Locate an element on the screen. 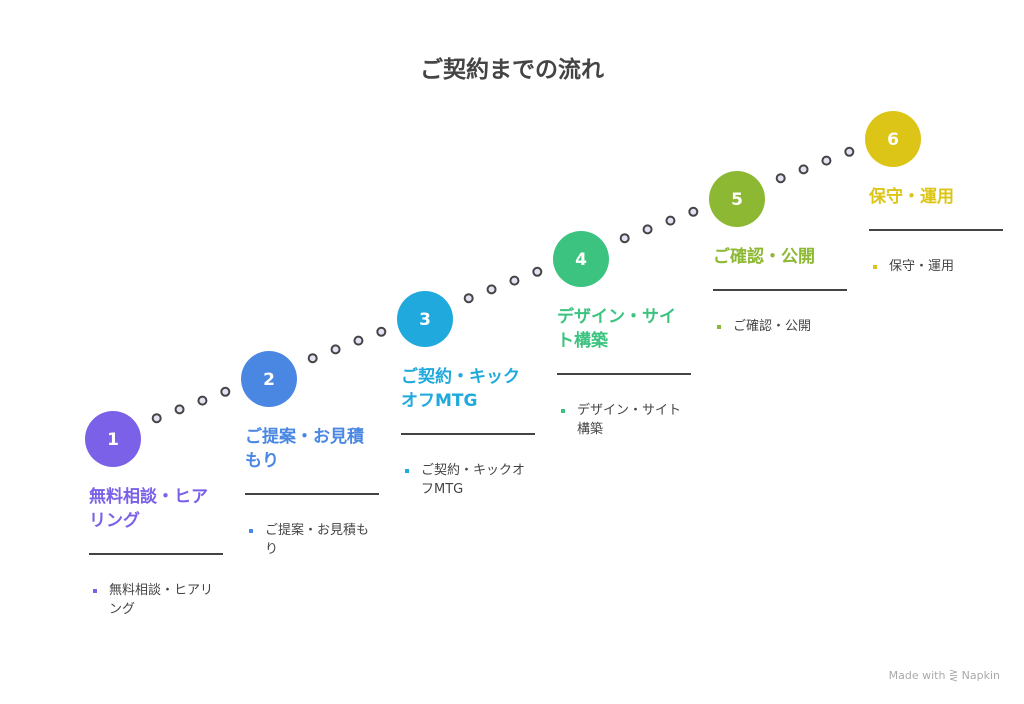 Image resolution: width=1024 pixels, height=704 pixels. page-title: ご契約までの流れ is located at coordinates (512, 70).